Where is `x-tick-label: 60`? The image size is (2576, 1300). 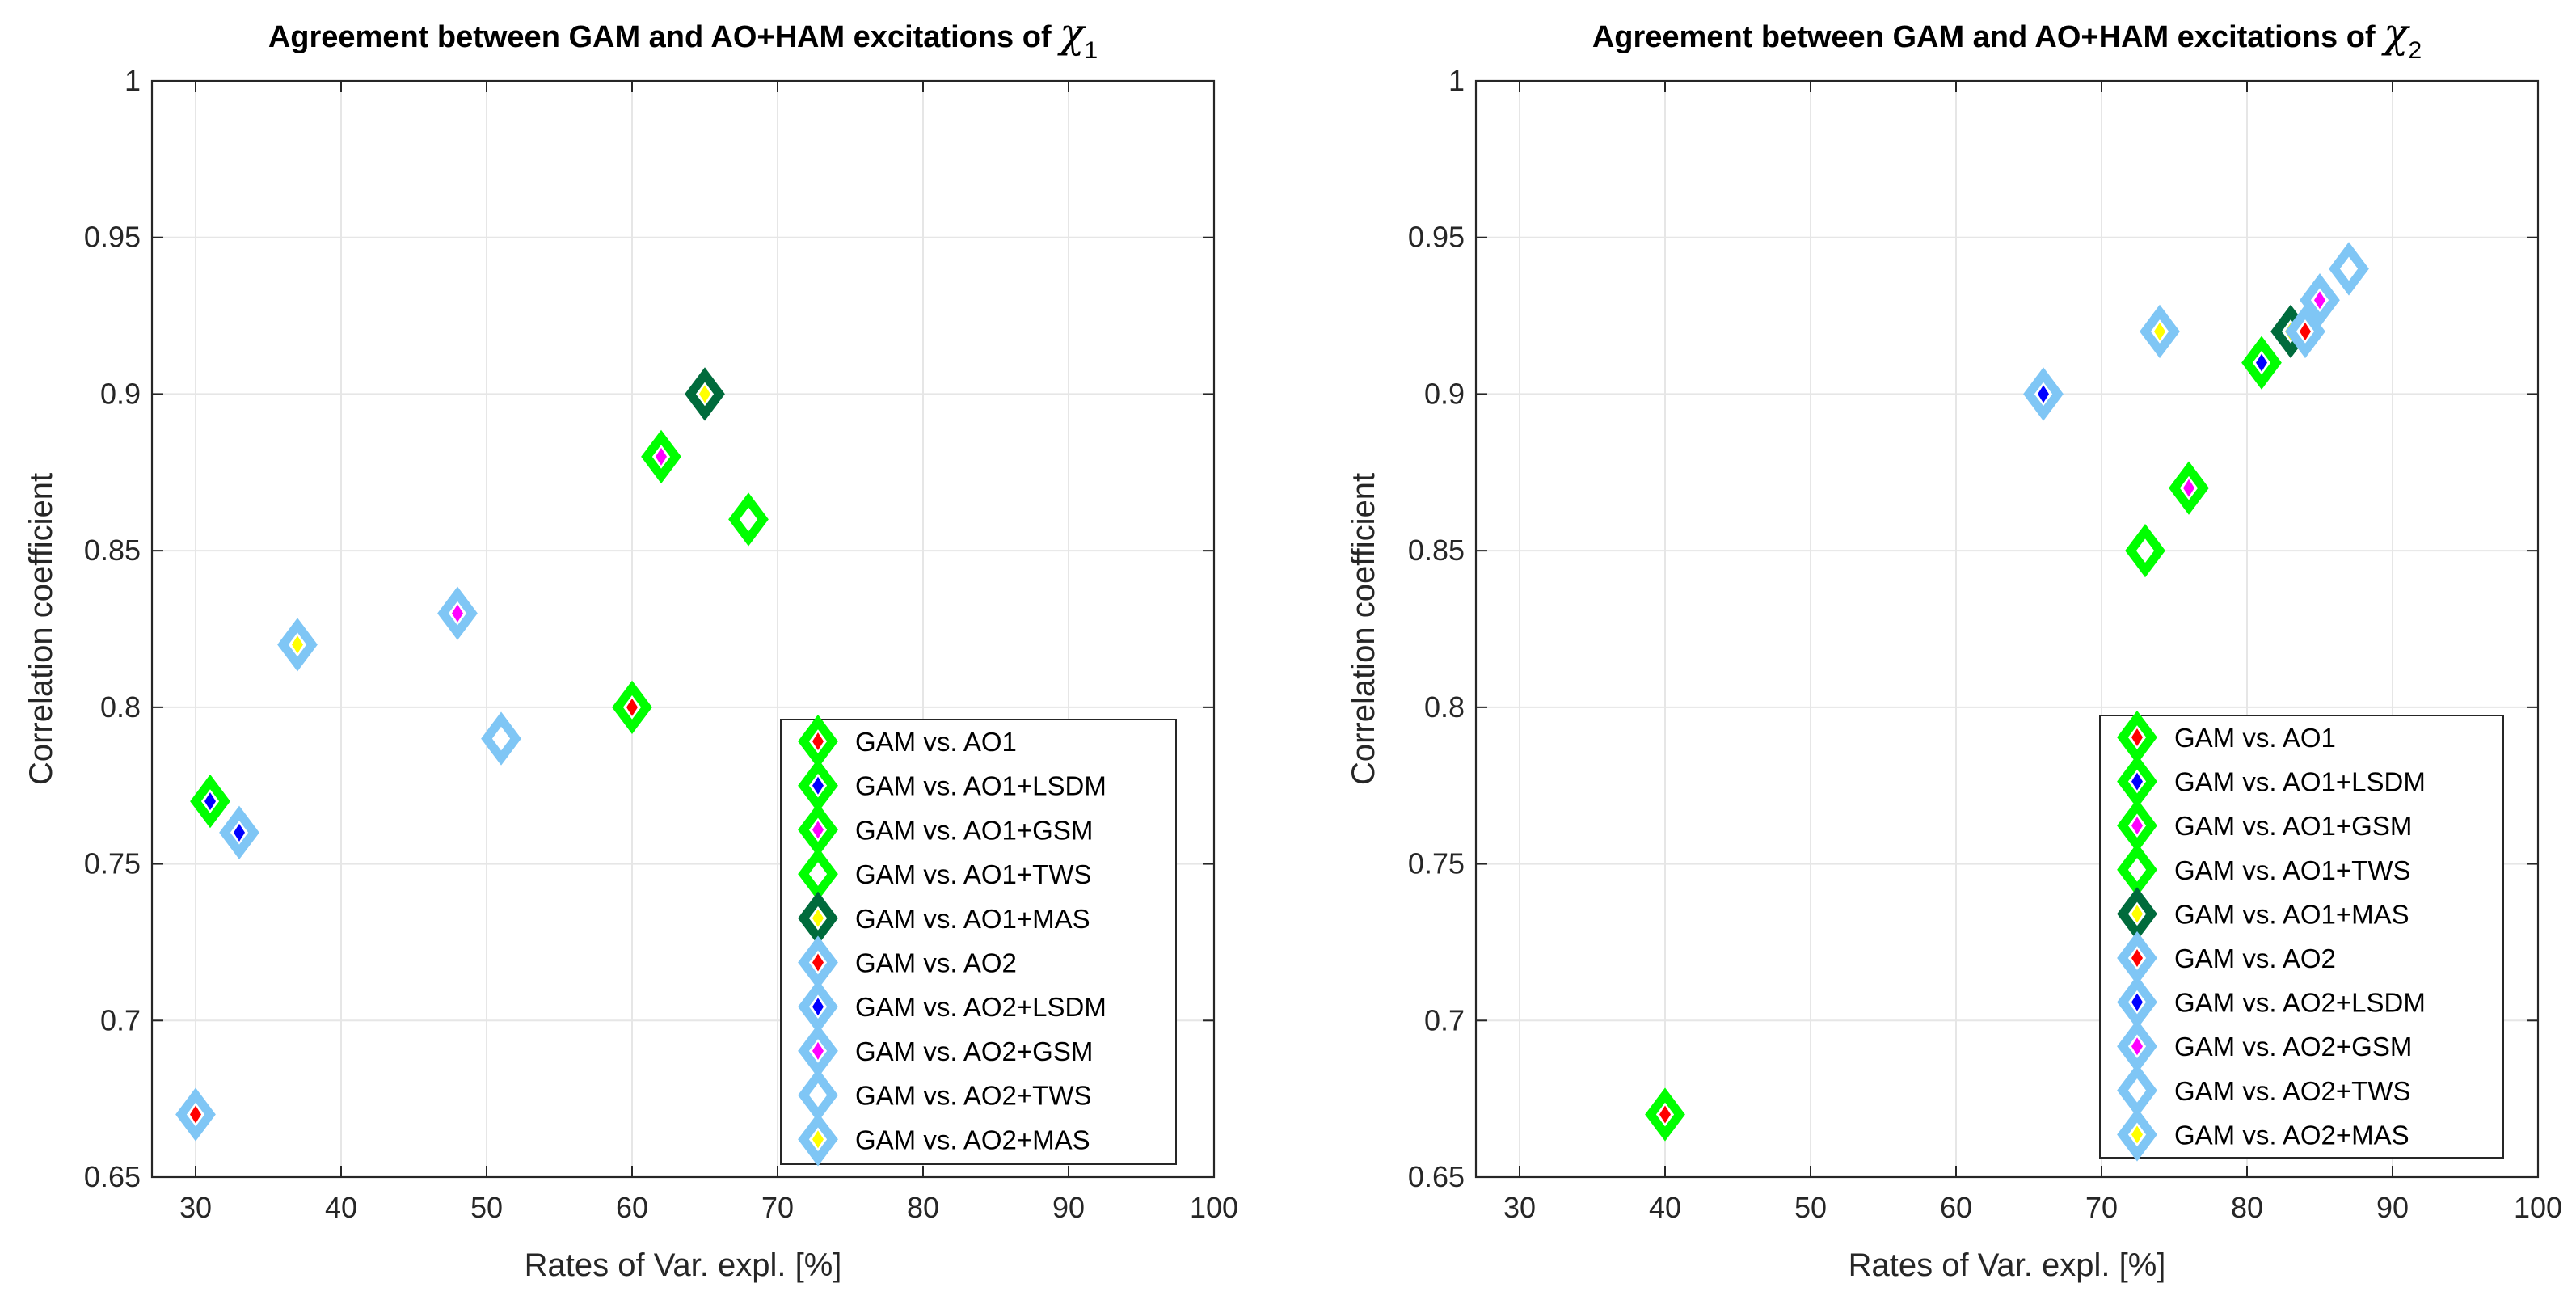
x-tick-label: 60 is located at coordinates (632, 1208).